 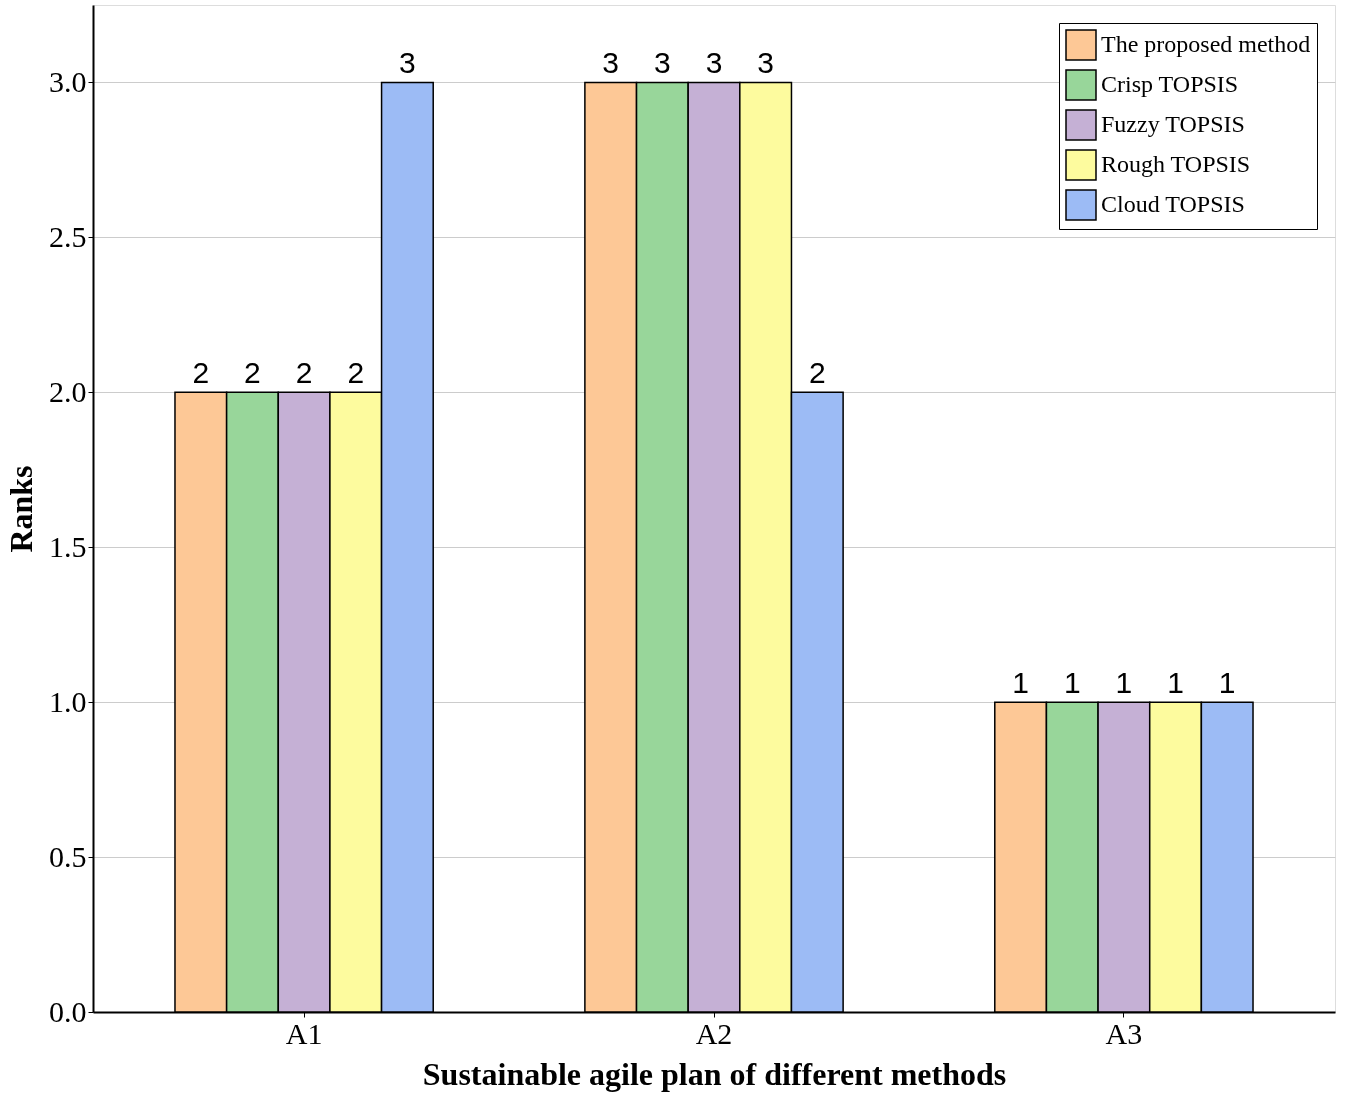 I want to click on y-tick-label: 2.0, so click(x=68, y=391).